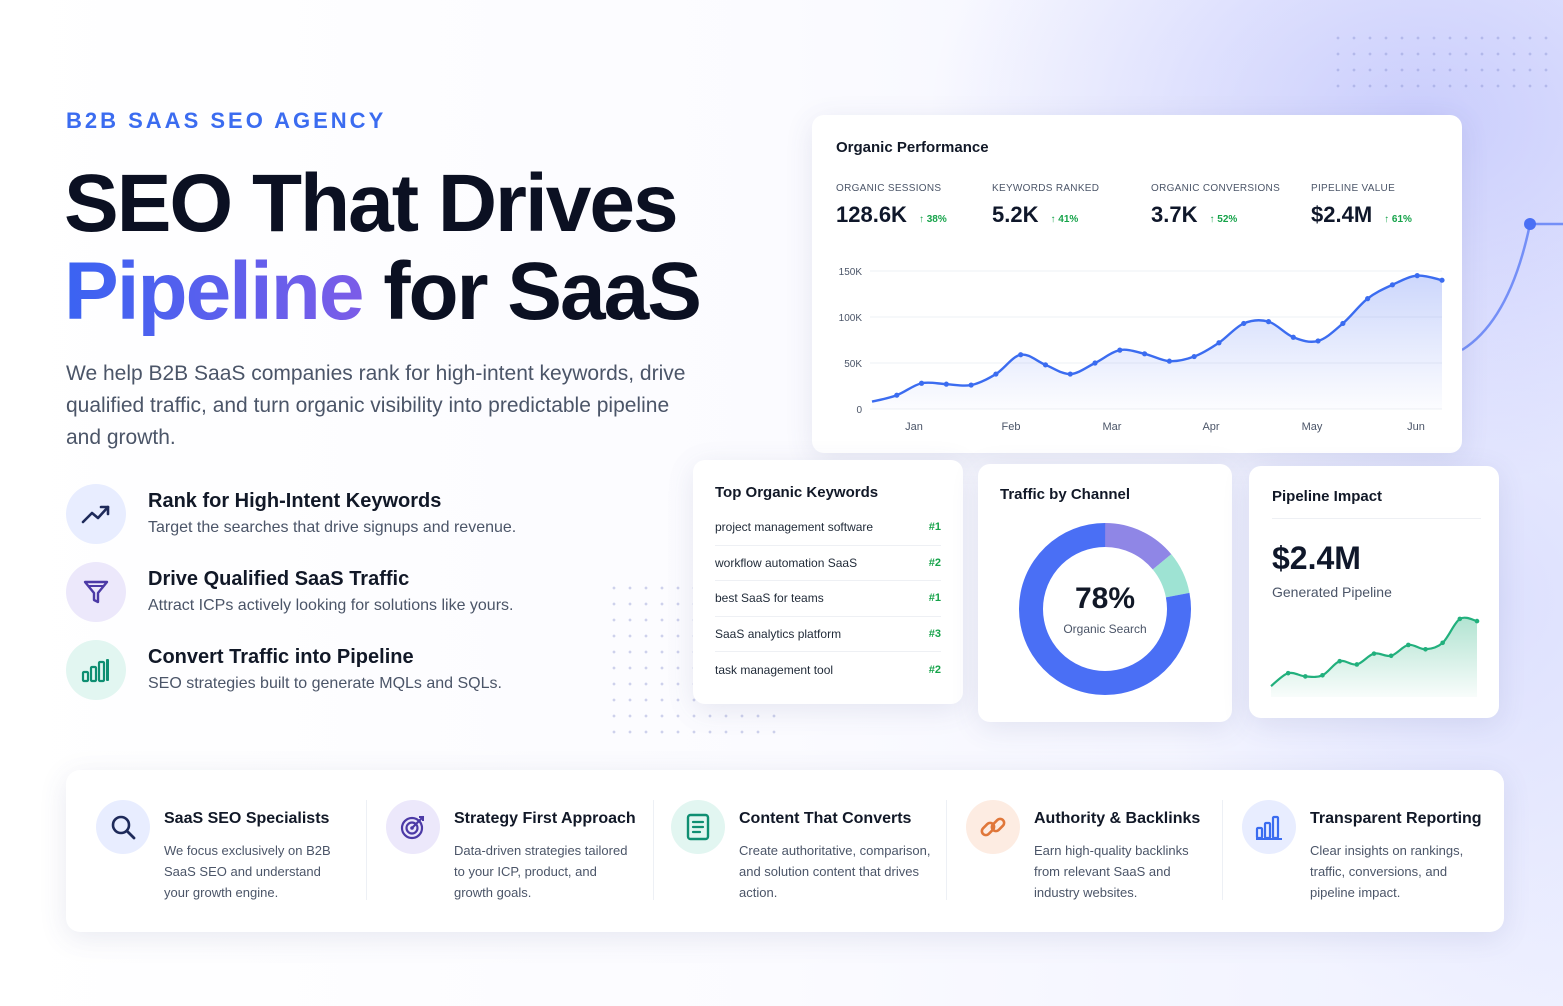 The height and width of the screenshot is (1006, 1563). I want to click on metric-pipeline-value: PIPELINE VALUE $2.4M ↑ 61%, so click(1361, 205).